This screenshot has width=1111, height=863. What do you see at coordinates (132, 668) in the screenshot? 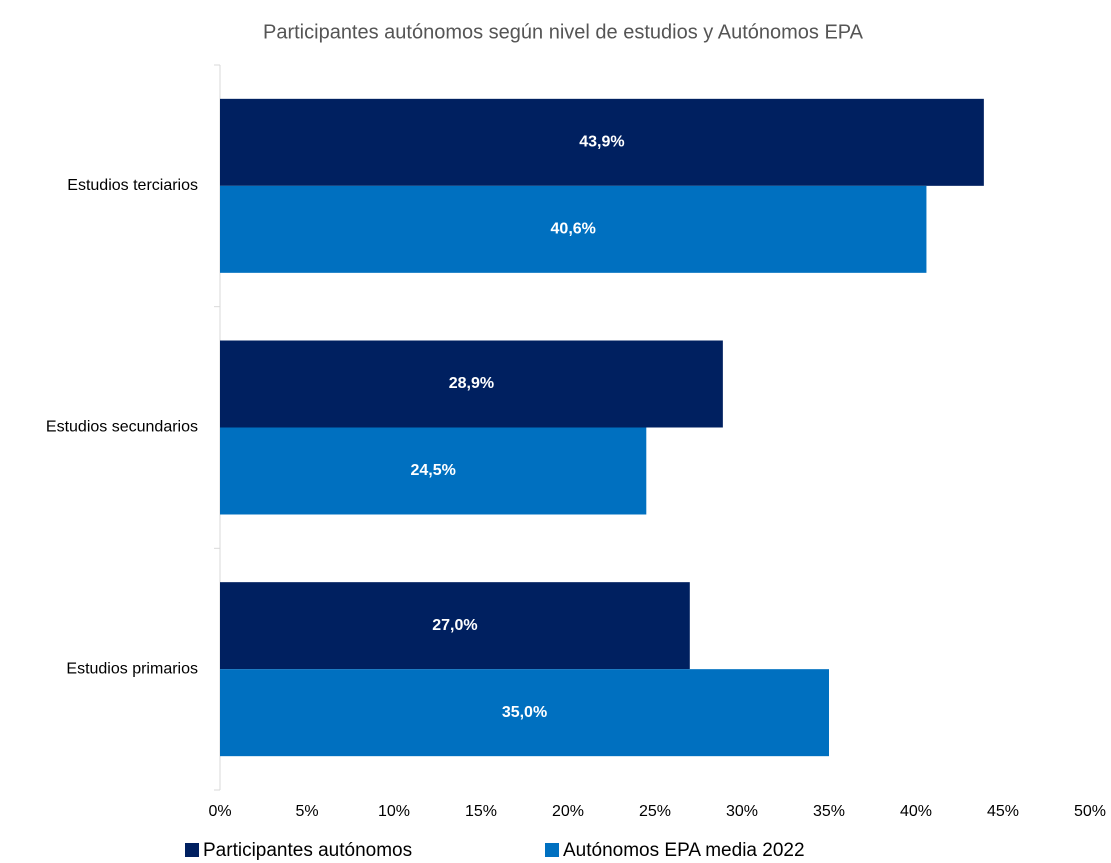
I see `category-label: Estudios primarios` at bounding box center [132, 668].